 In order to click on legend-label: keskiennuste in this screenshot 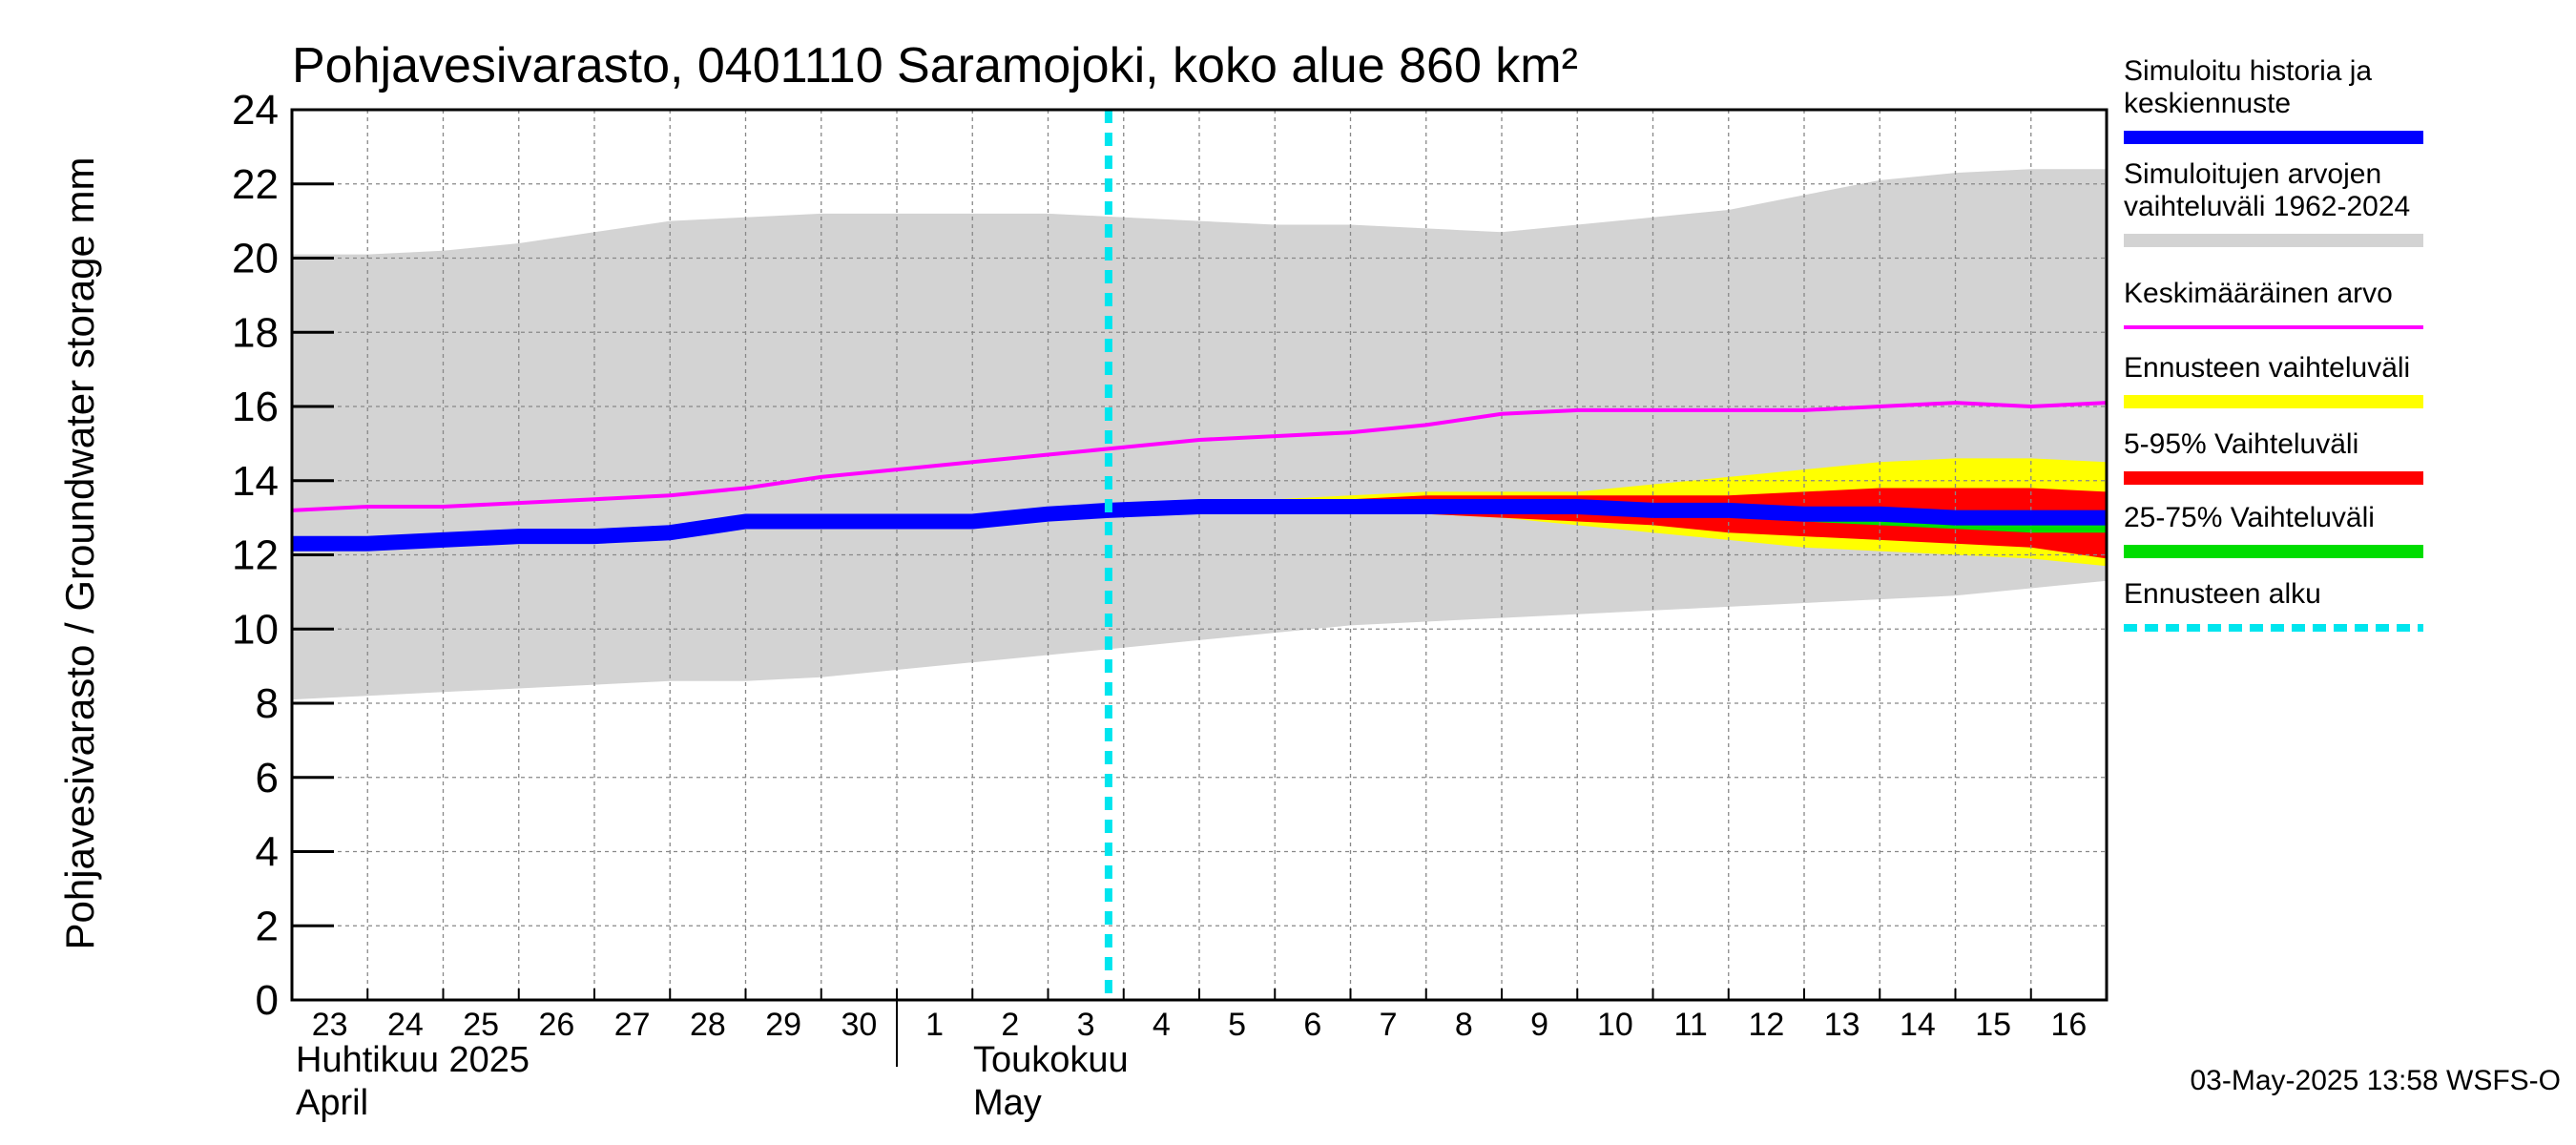, I will do `click(2207, 103)`.